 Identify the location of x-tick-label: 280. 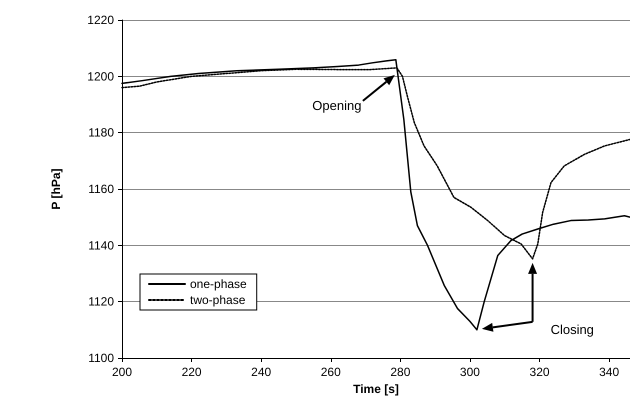
(400, 372).